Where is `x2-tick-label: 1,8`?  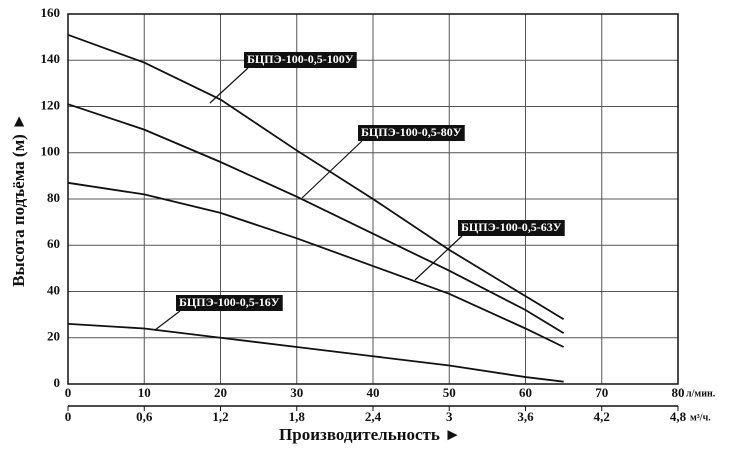
x2-tick-label: 1,8 is located at coordinates (297, 416).